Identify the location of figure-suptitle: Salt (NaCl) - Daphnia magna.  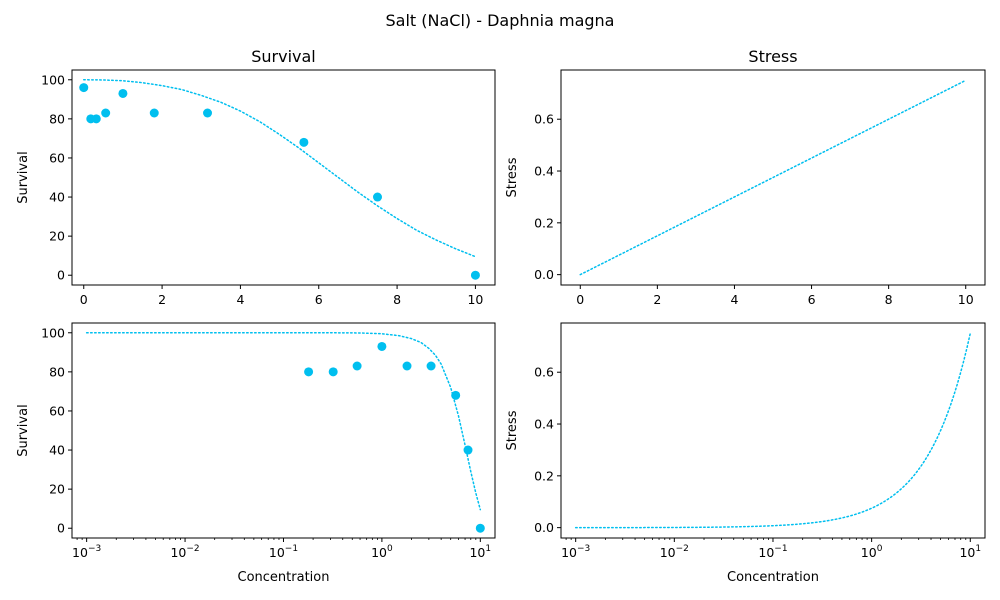
(500, 20).